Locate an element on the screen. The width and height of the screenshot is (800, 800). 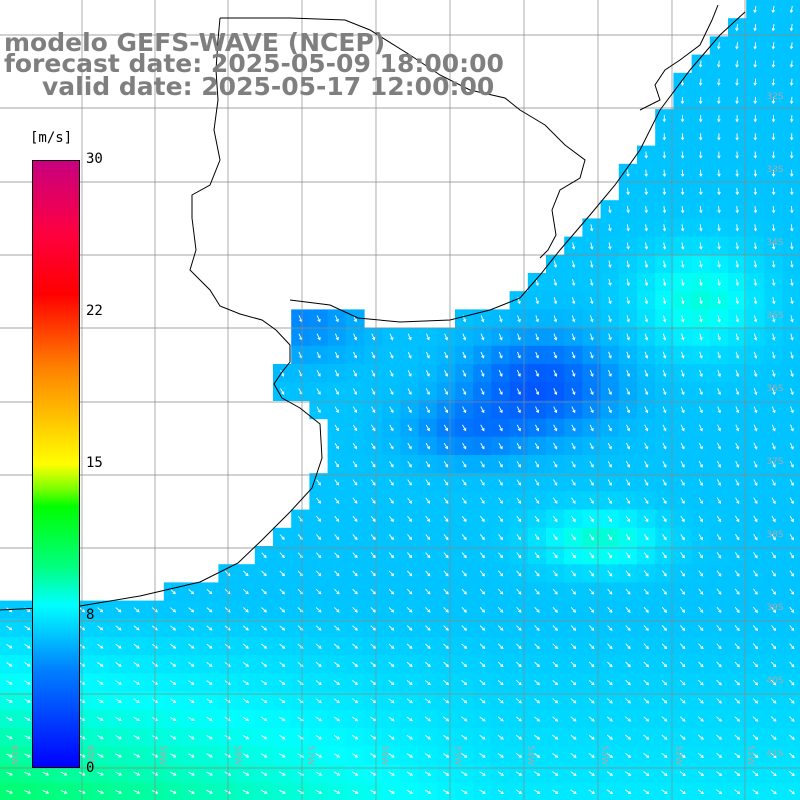
chart-title-valid-date: valid date: 2025-05-17 12:00:00 is located at coordinates (268, 86).